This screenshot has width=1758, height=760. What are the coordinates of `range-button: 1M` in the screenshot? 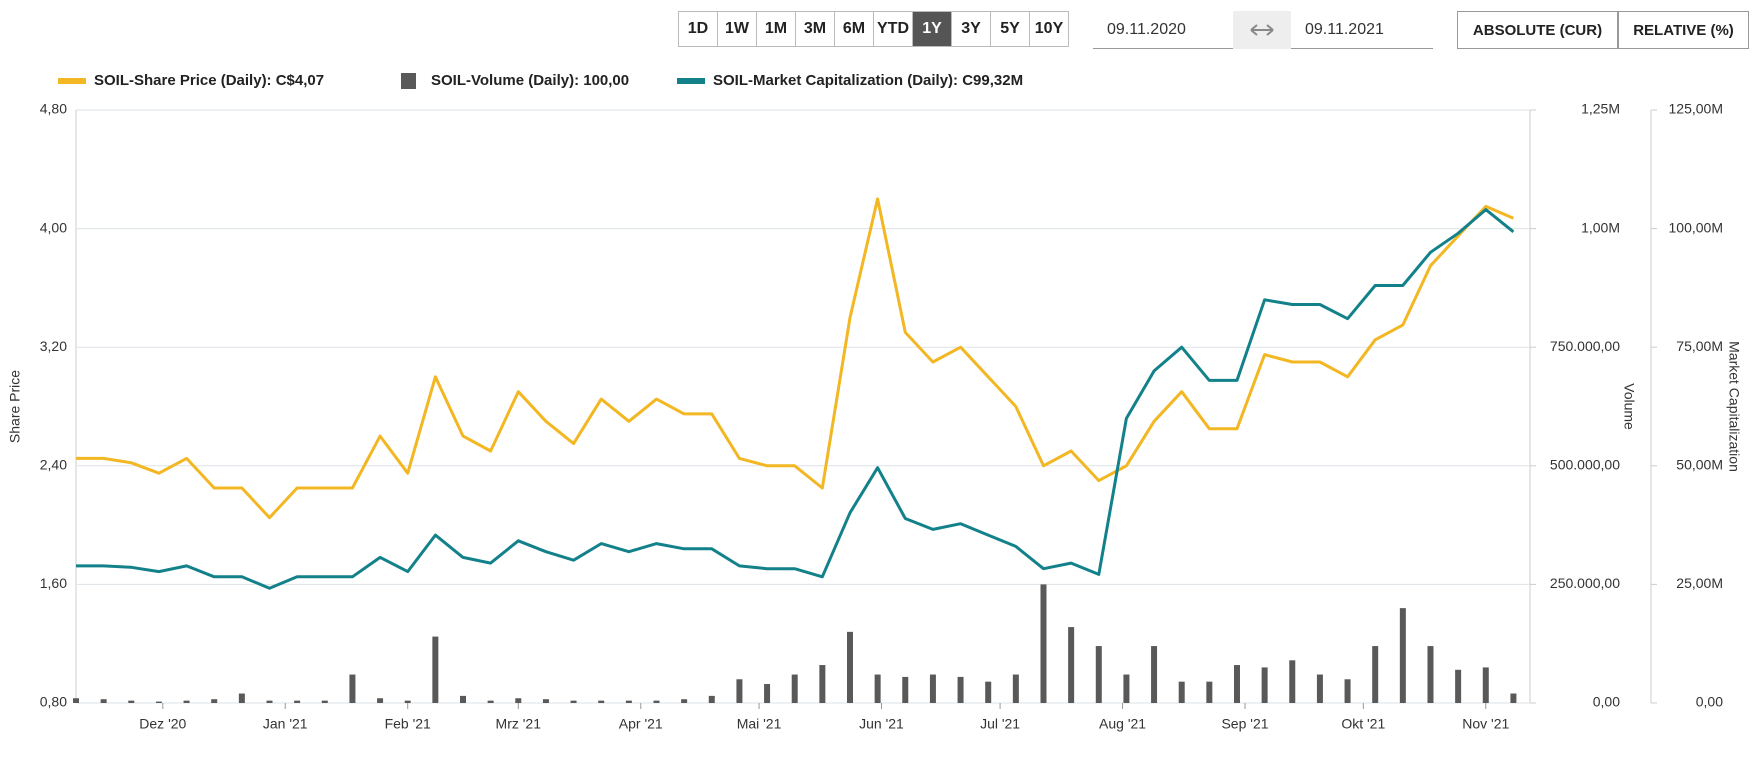 It's located at (776, 29).